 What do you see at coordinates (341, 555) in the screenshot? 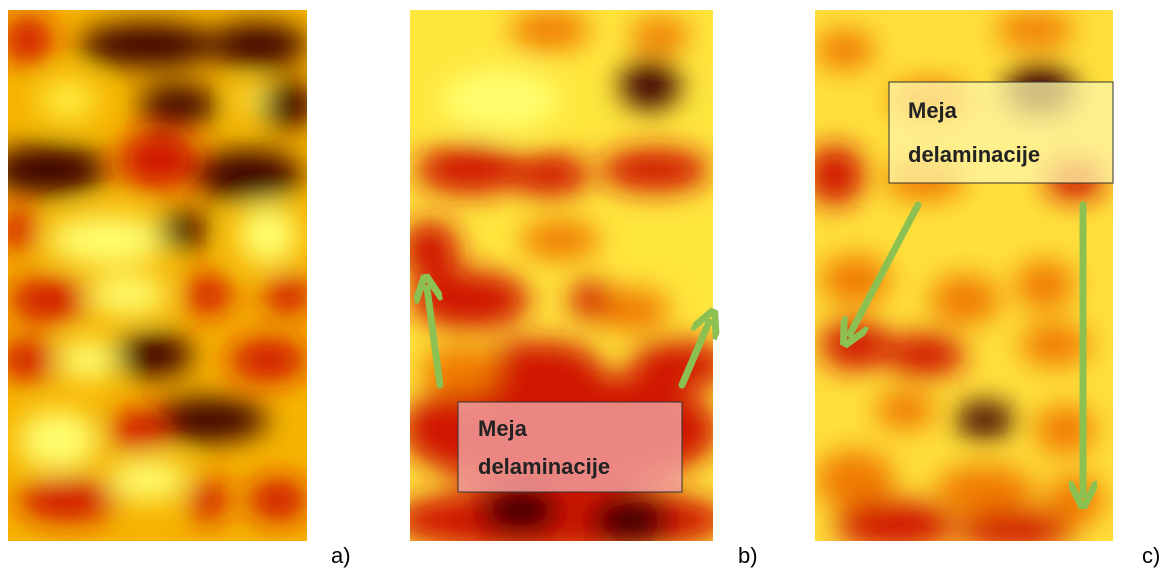
I see `panel-label: a)` at bounding box center [341, 555].